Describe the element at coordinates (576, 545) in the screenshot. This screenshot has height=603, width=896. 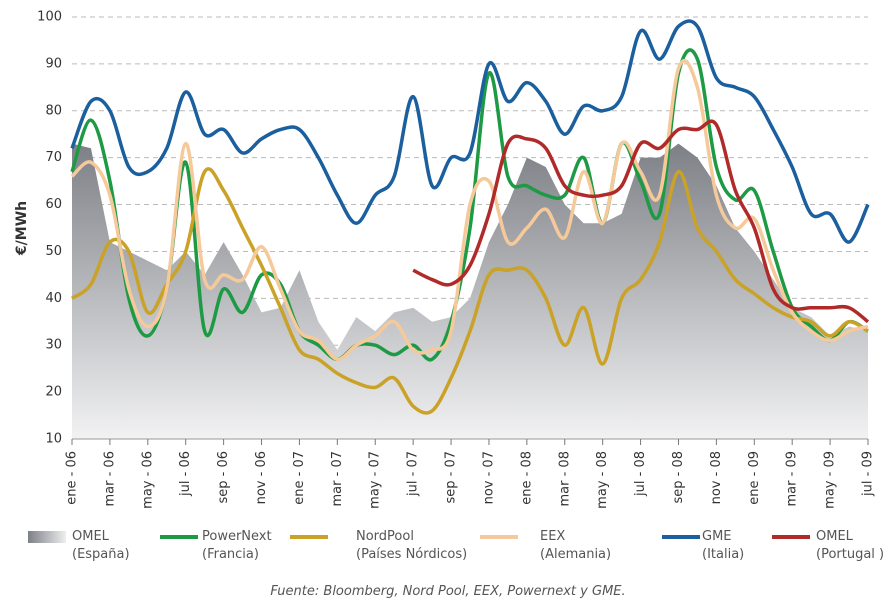
I see `legend-label: EEX (Alemania)` at that location.